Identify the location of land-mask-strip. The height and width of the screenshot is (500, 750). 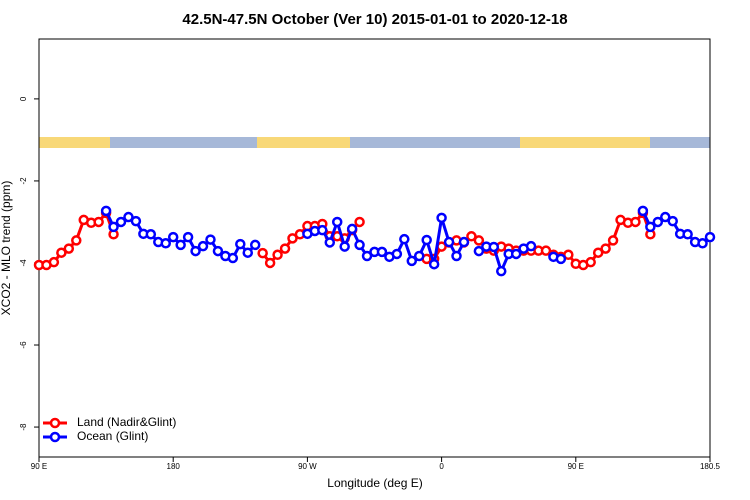
(374, 142).